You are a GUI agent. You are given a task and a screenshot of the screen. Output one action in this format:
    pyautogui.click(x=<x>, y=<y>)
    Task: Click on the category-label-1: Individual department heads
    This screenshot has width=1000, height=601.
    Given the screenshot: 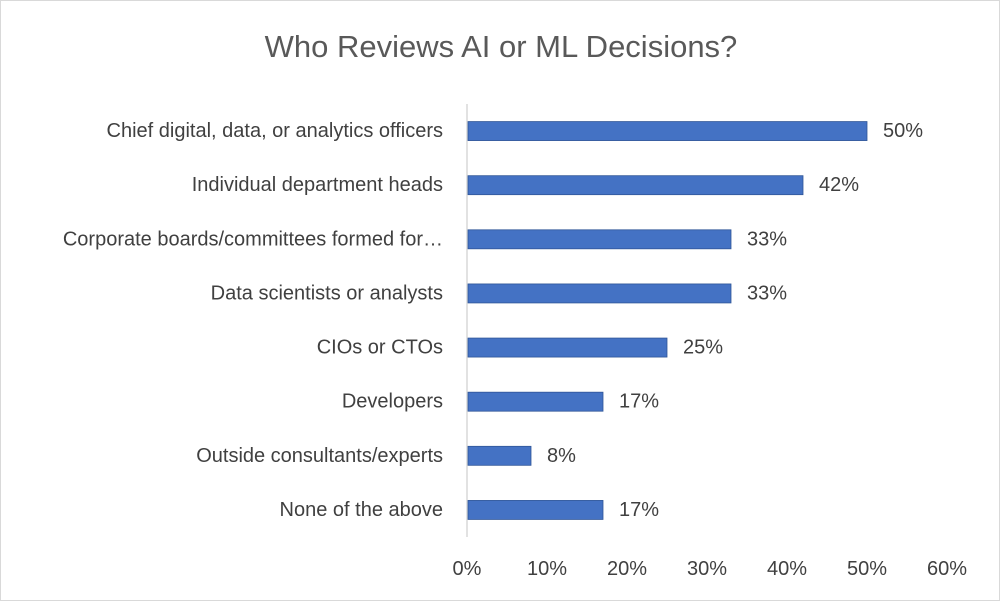 What is the action you would take?
    pyautogui.click(x=317, y=185)
    